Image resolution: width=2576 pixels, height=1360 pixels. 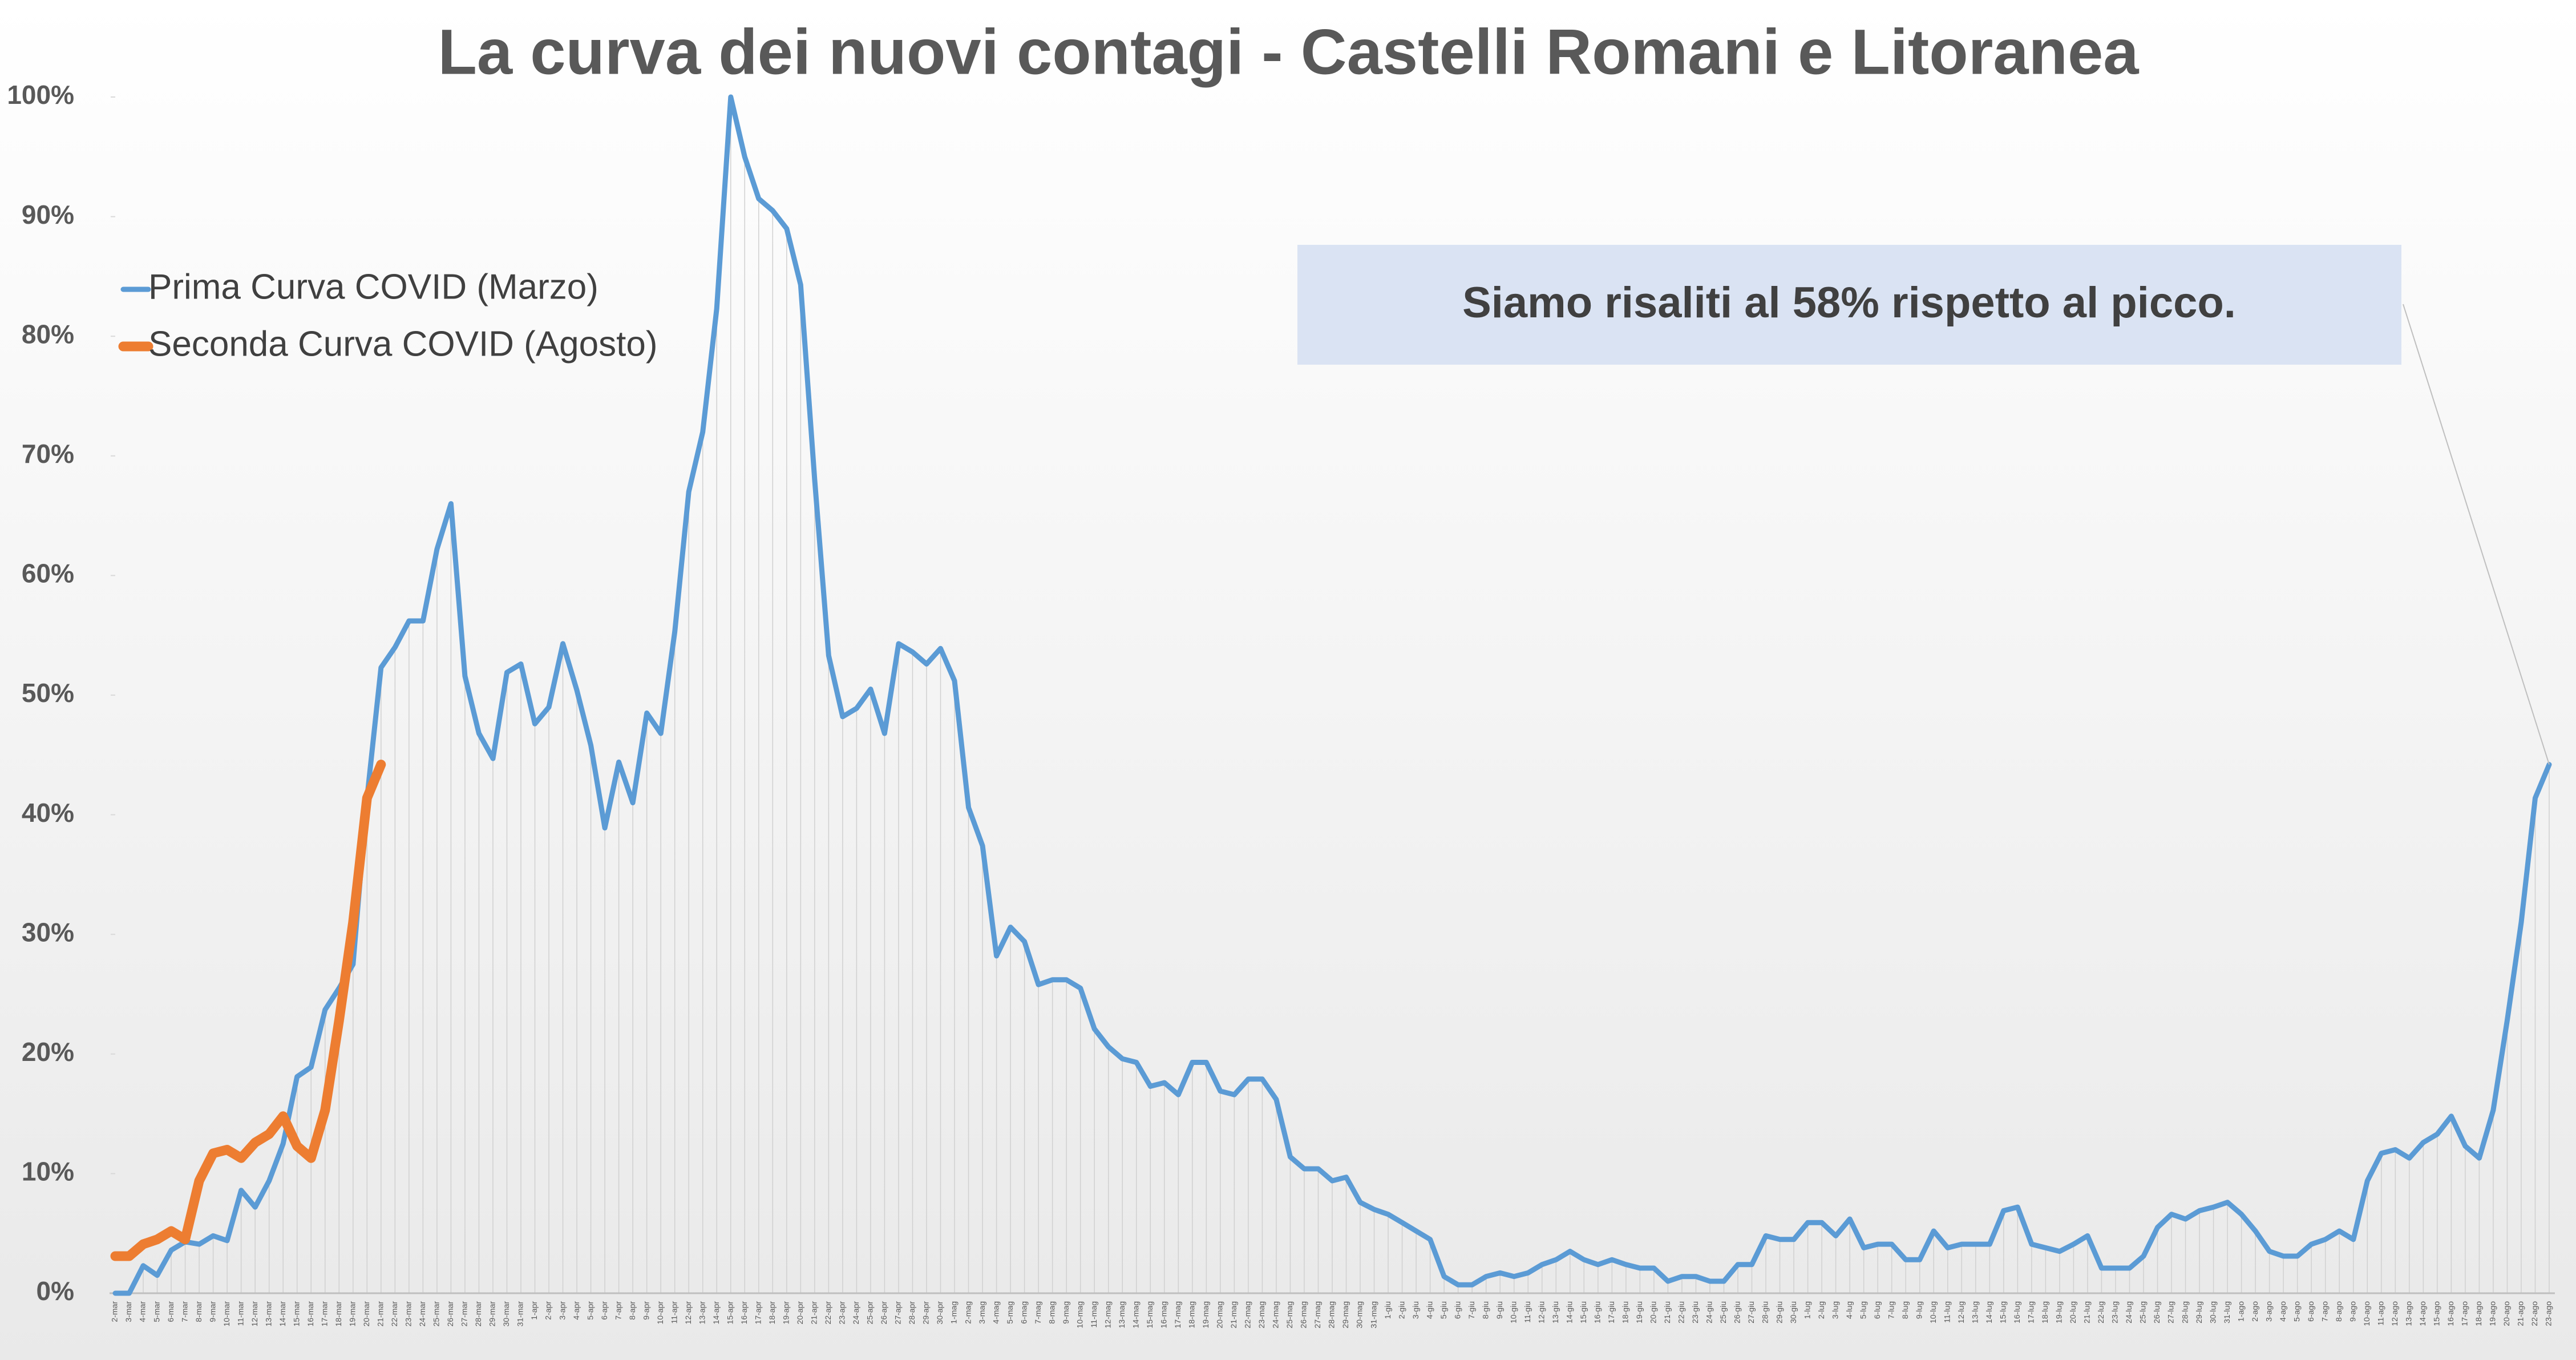 What do you see at coordinates (352, 1314) in the screenshot?
I see `x-tick-label: 19-mar` at bounding box center [352, 1314].